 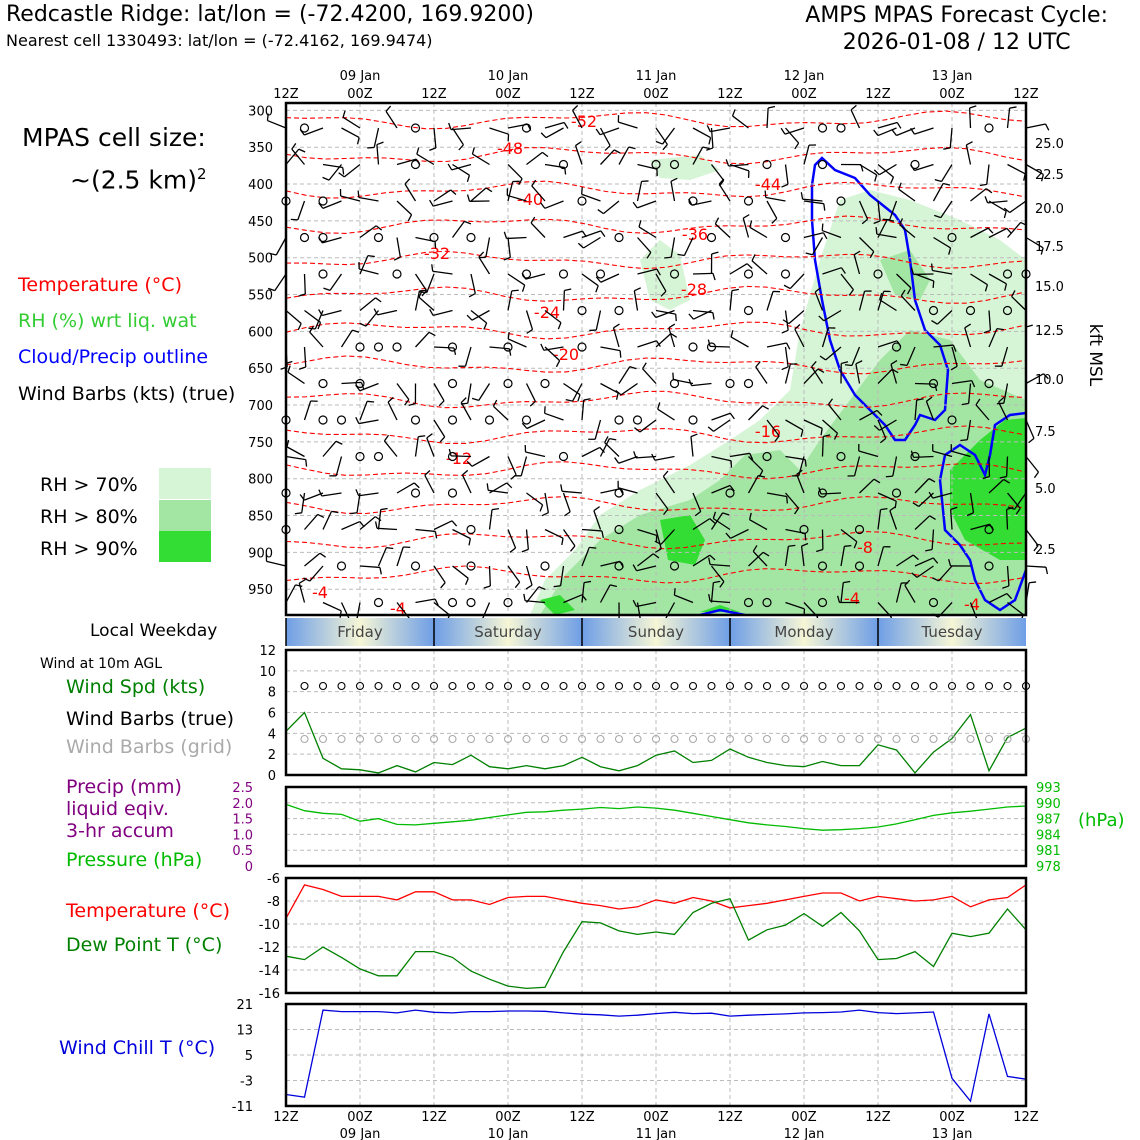 I want to click on y-tick: 0.5, so click(x=242, y=851).